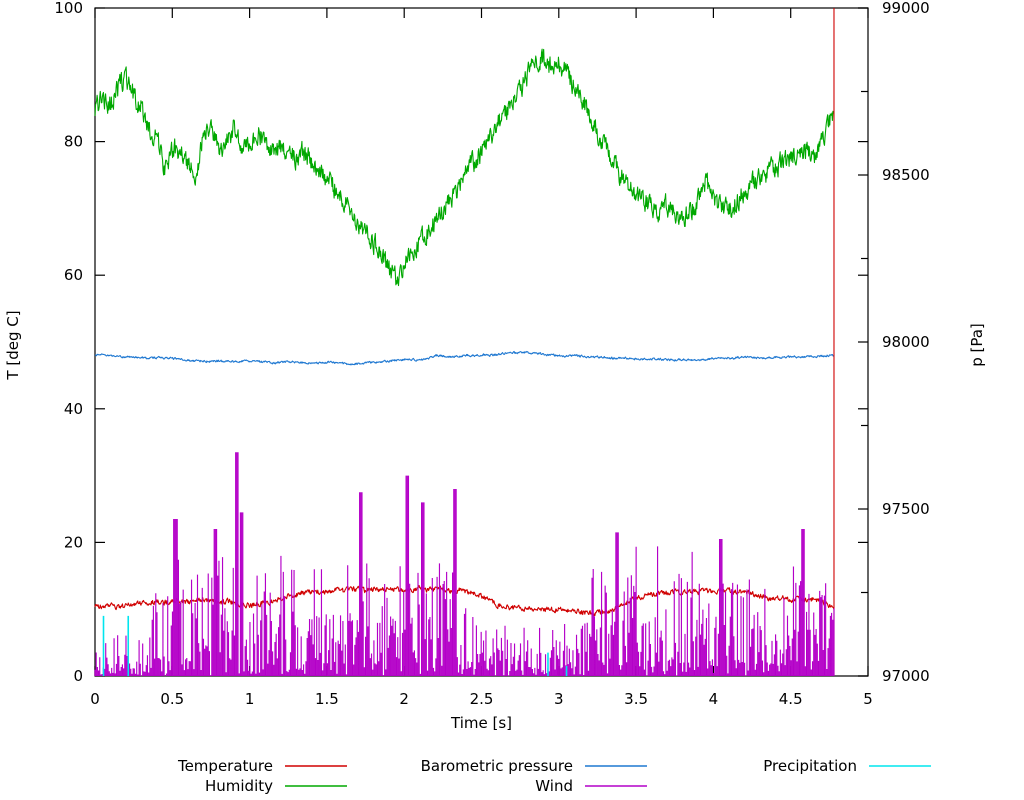  Describe the element at coordinates (73, 409) in the screenshot. I see `y-axis-tick-label: 40` at that location.